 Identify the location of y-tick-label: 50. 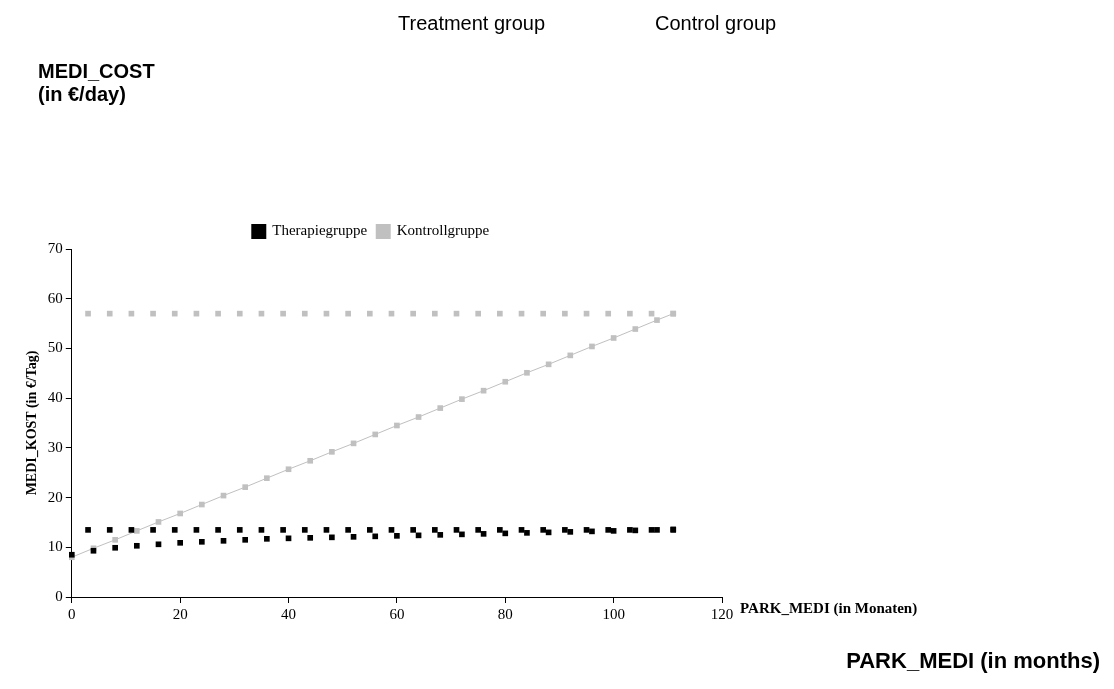
(55, 347).